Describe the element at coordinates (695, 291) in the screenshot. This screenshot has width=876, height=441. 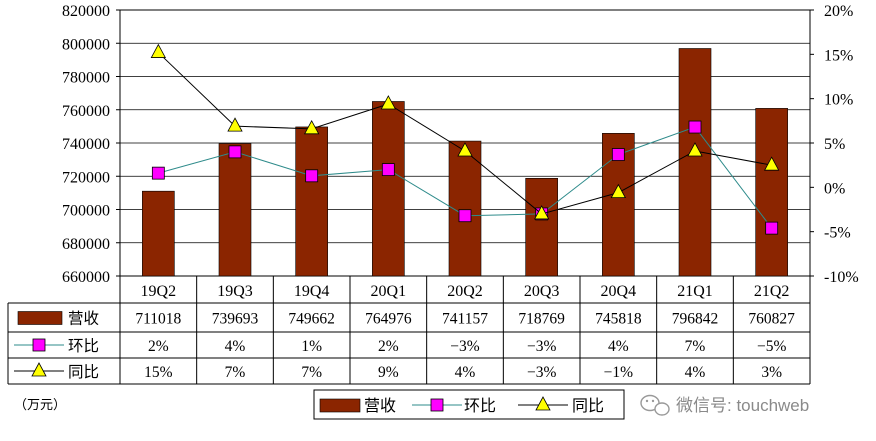
I see `category-label: 21Q1` at that location.